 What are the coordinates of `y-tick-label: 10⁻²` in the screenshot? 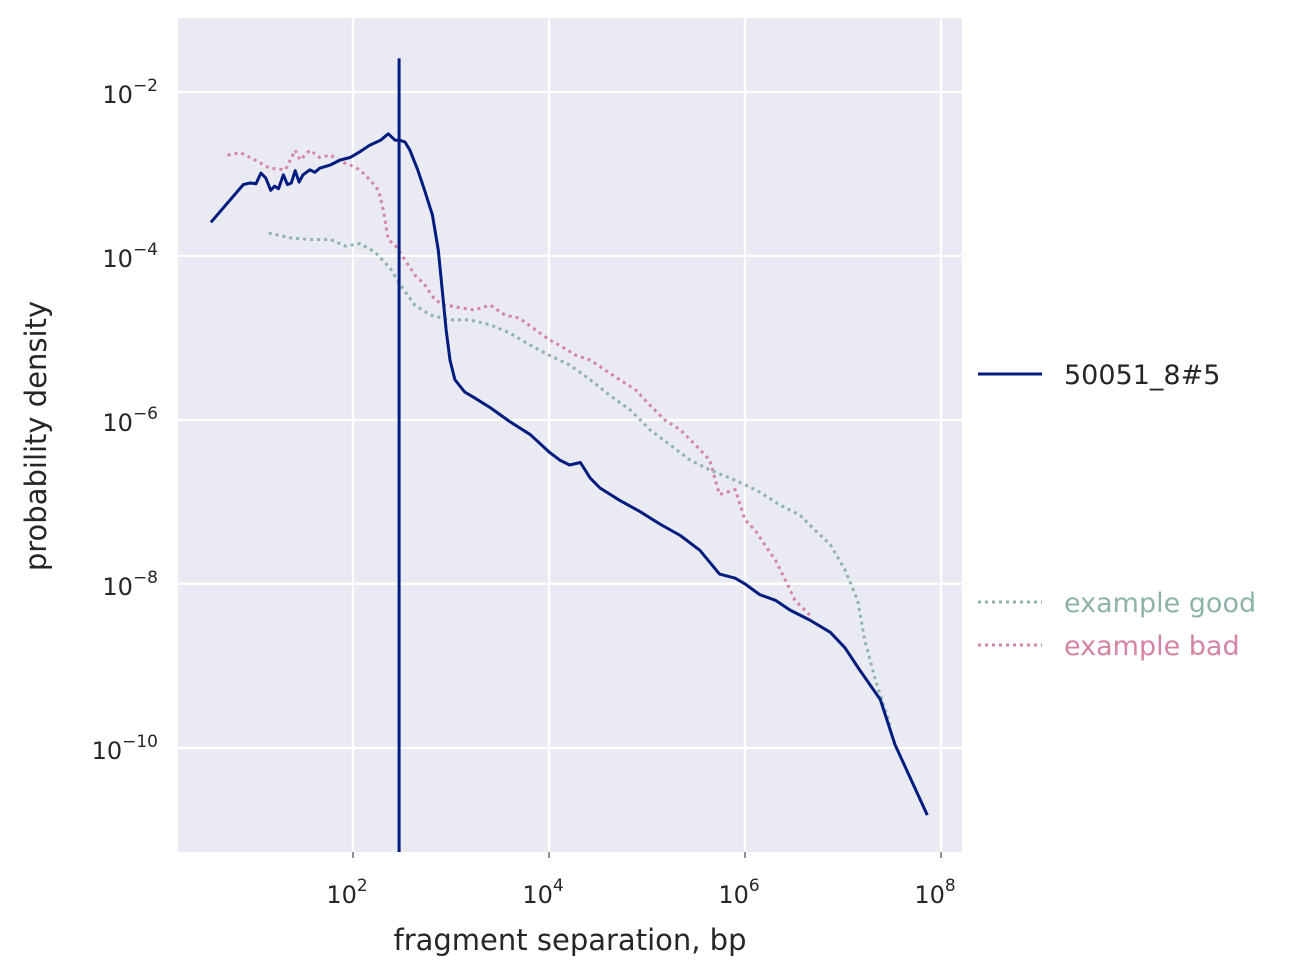 It's located at (130, 92).